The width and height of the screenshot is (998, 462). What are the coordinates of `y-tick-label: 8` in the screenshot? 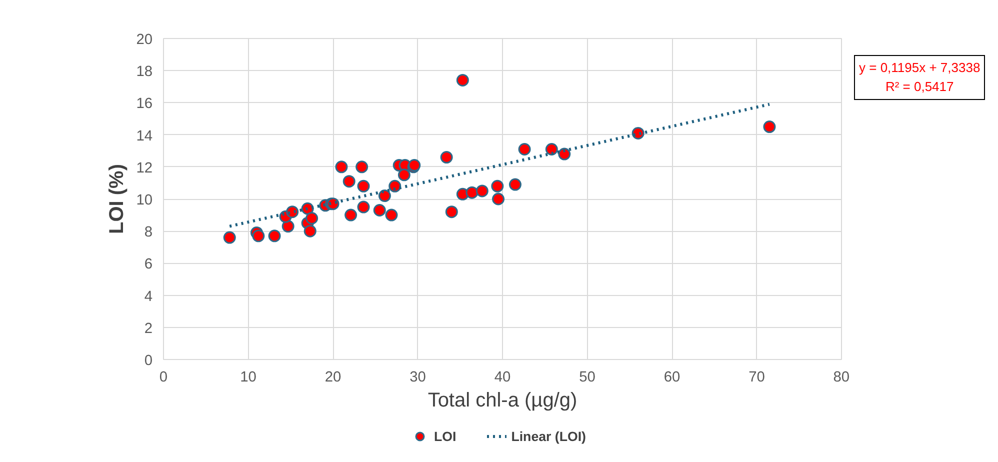 It's located at (148, 232).